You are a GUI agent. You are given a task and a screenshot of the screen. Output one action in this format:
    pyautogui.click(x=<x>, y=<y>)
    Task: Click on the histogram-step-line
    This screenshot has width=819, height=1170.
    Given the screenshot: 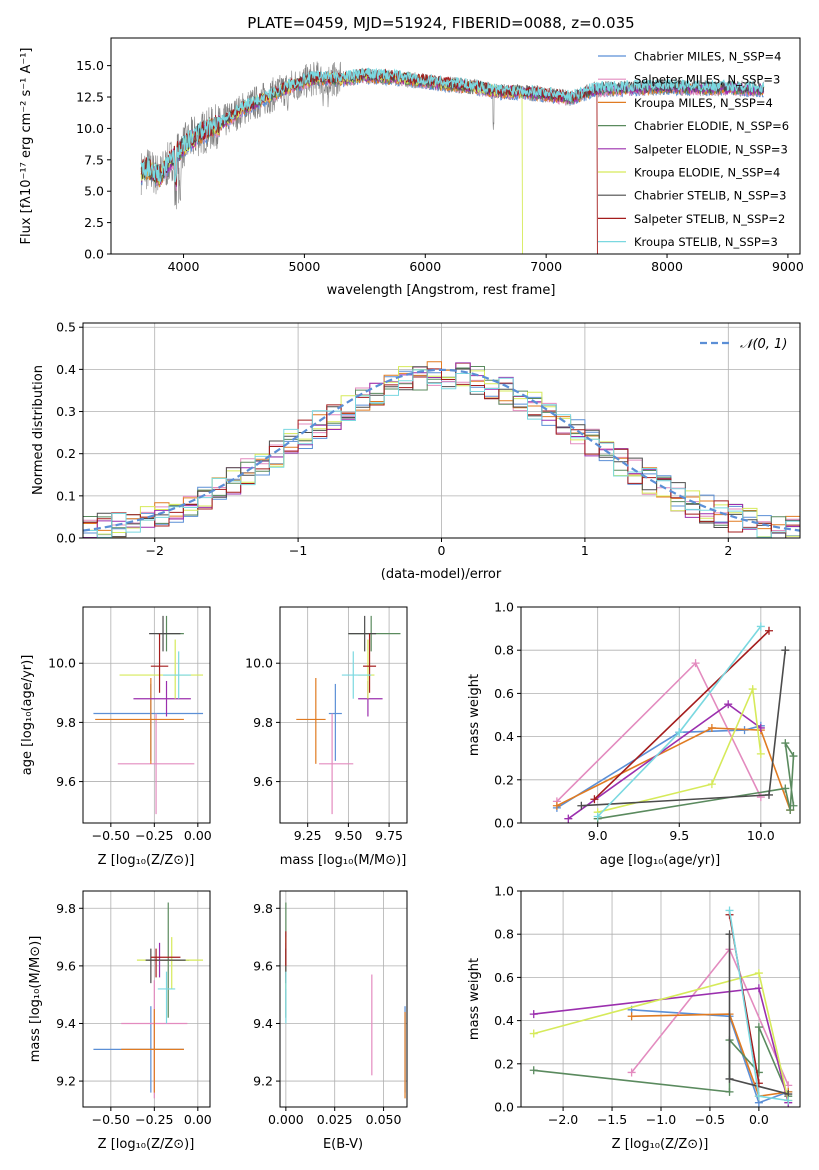 What is the action you would take?
    pyautogui.click(x=441, y=453)
    